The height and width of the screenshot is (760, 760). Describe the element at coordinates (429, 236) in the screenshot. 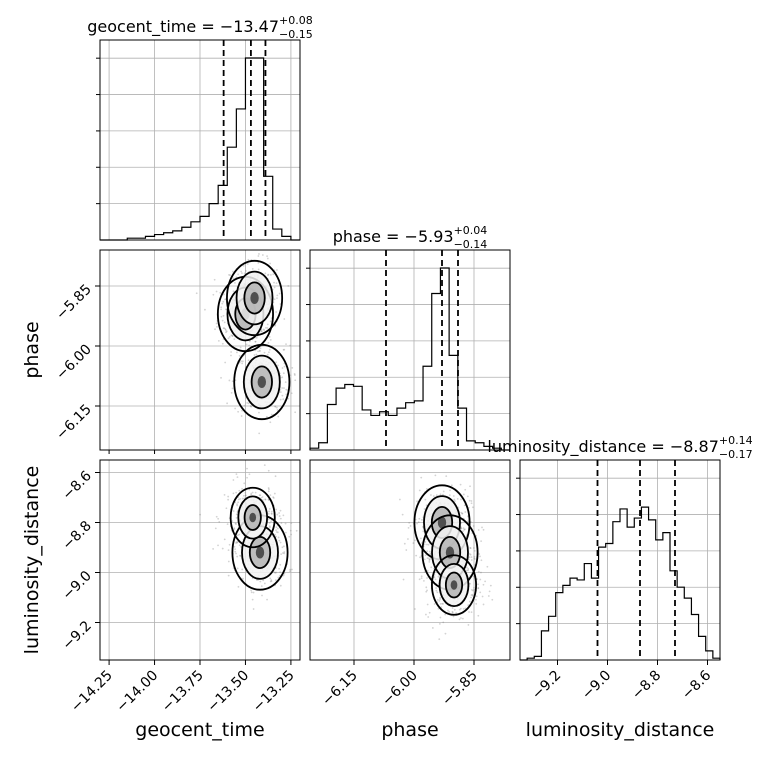

I see `title-median: −5.93` at that location.